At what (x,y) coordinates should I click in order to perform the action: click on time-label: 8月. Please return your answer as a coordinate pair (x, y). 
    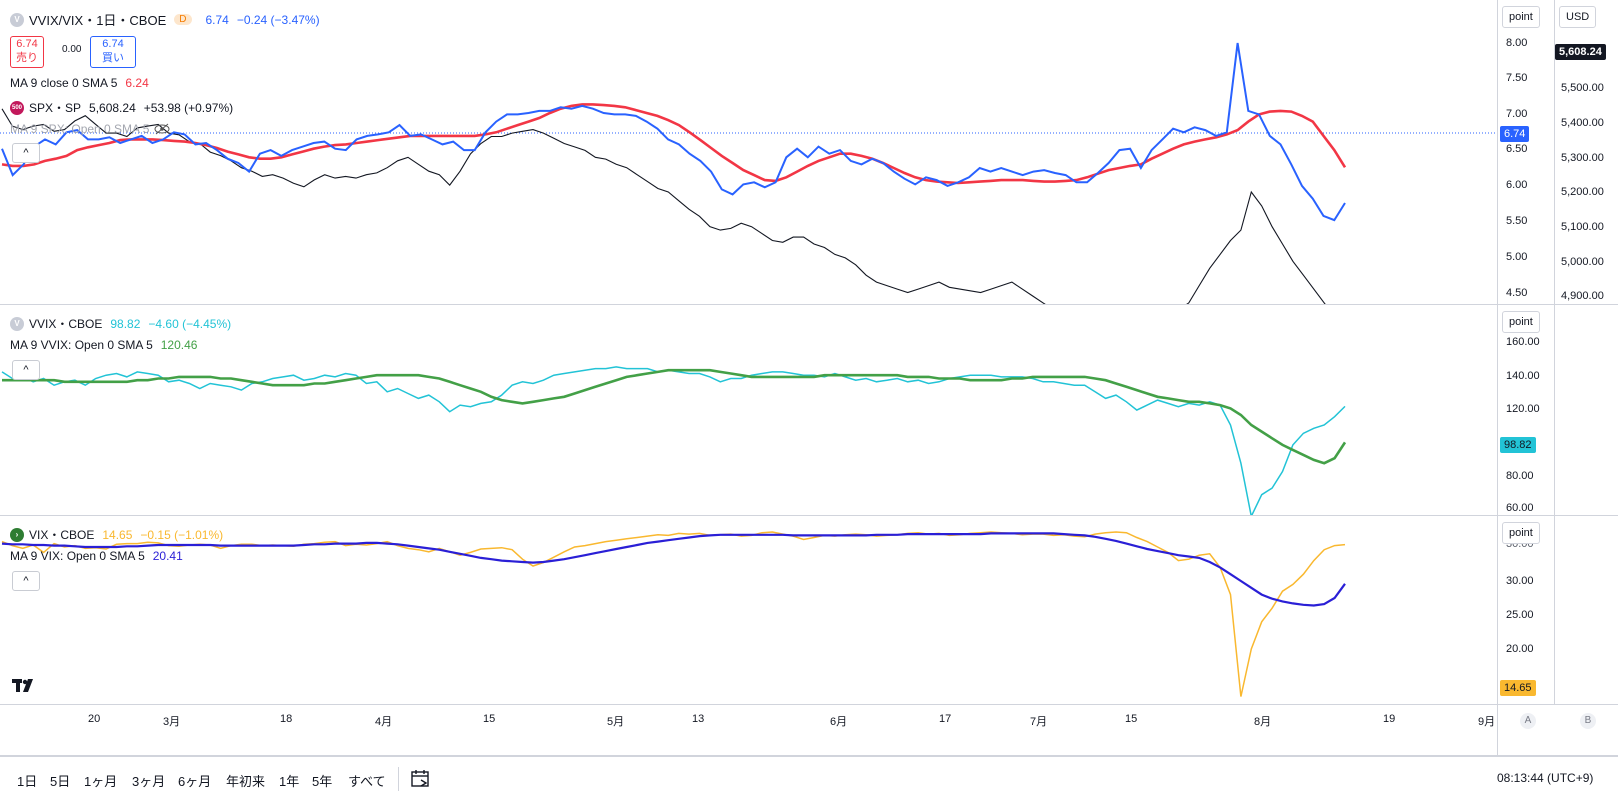
    Looking at the image, I should click on (1263, 722).